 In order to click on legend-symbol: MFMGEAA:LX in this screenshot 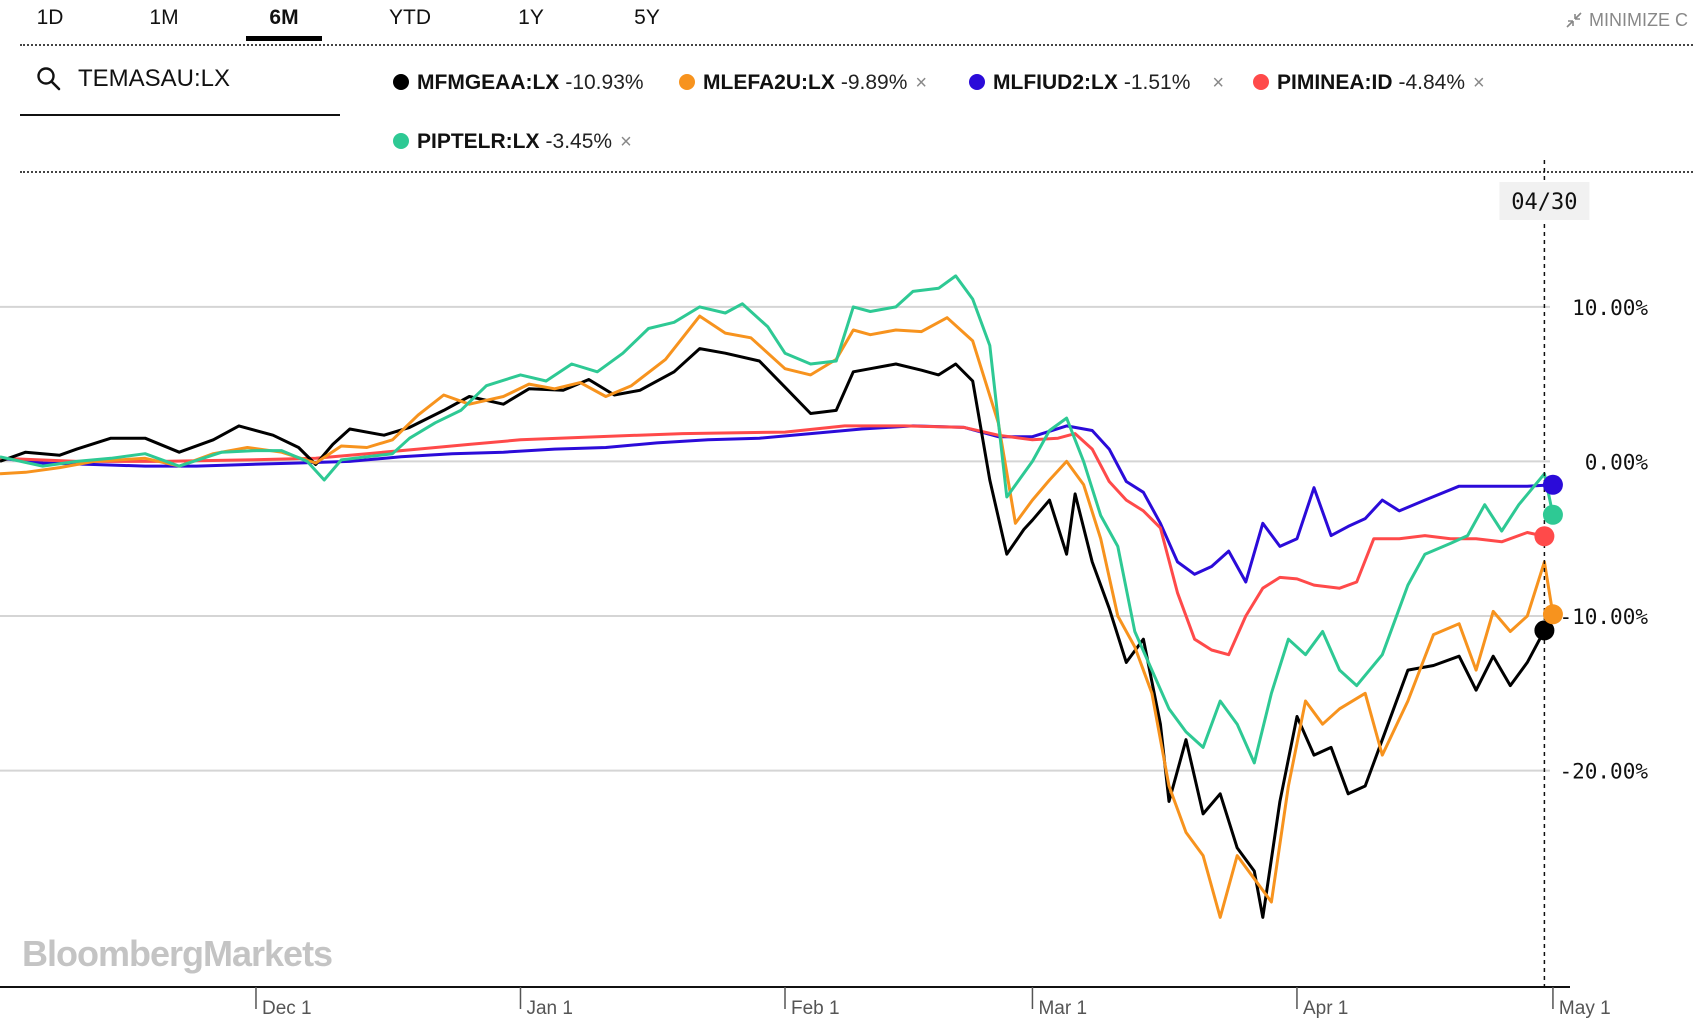, I will do `click(488, 82)`.